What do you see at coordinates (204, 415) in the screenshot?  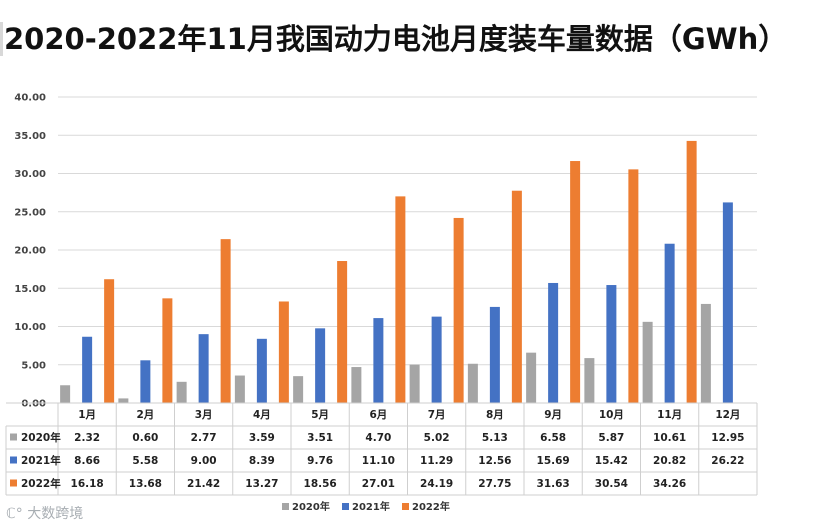 I see `x-tick-label: 3月` at bounding box center [204, 415].